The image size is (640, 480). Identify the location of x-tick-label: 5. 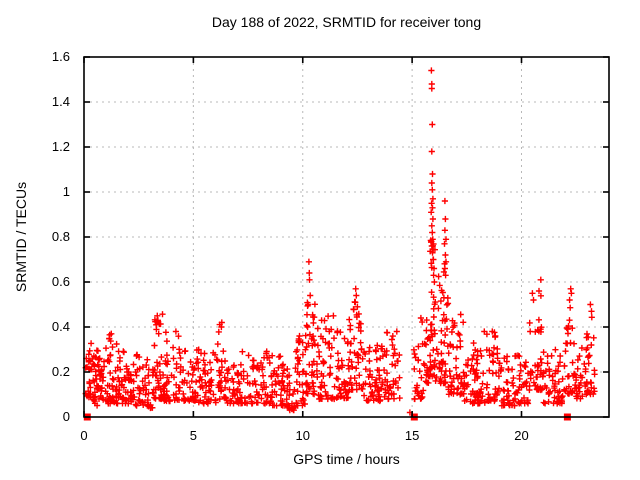
(193, 435).